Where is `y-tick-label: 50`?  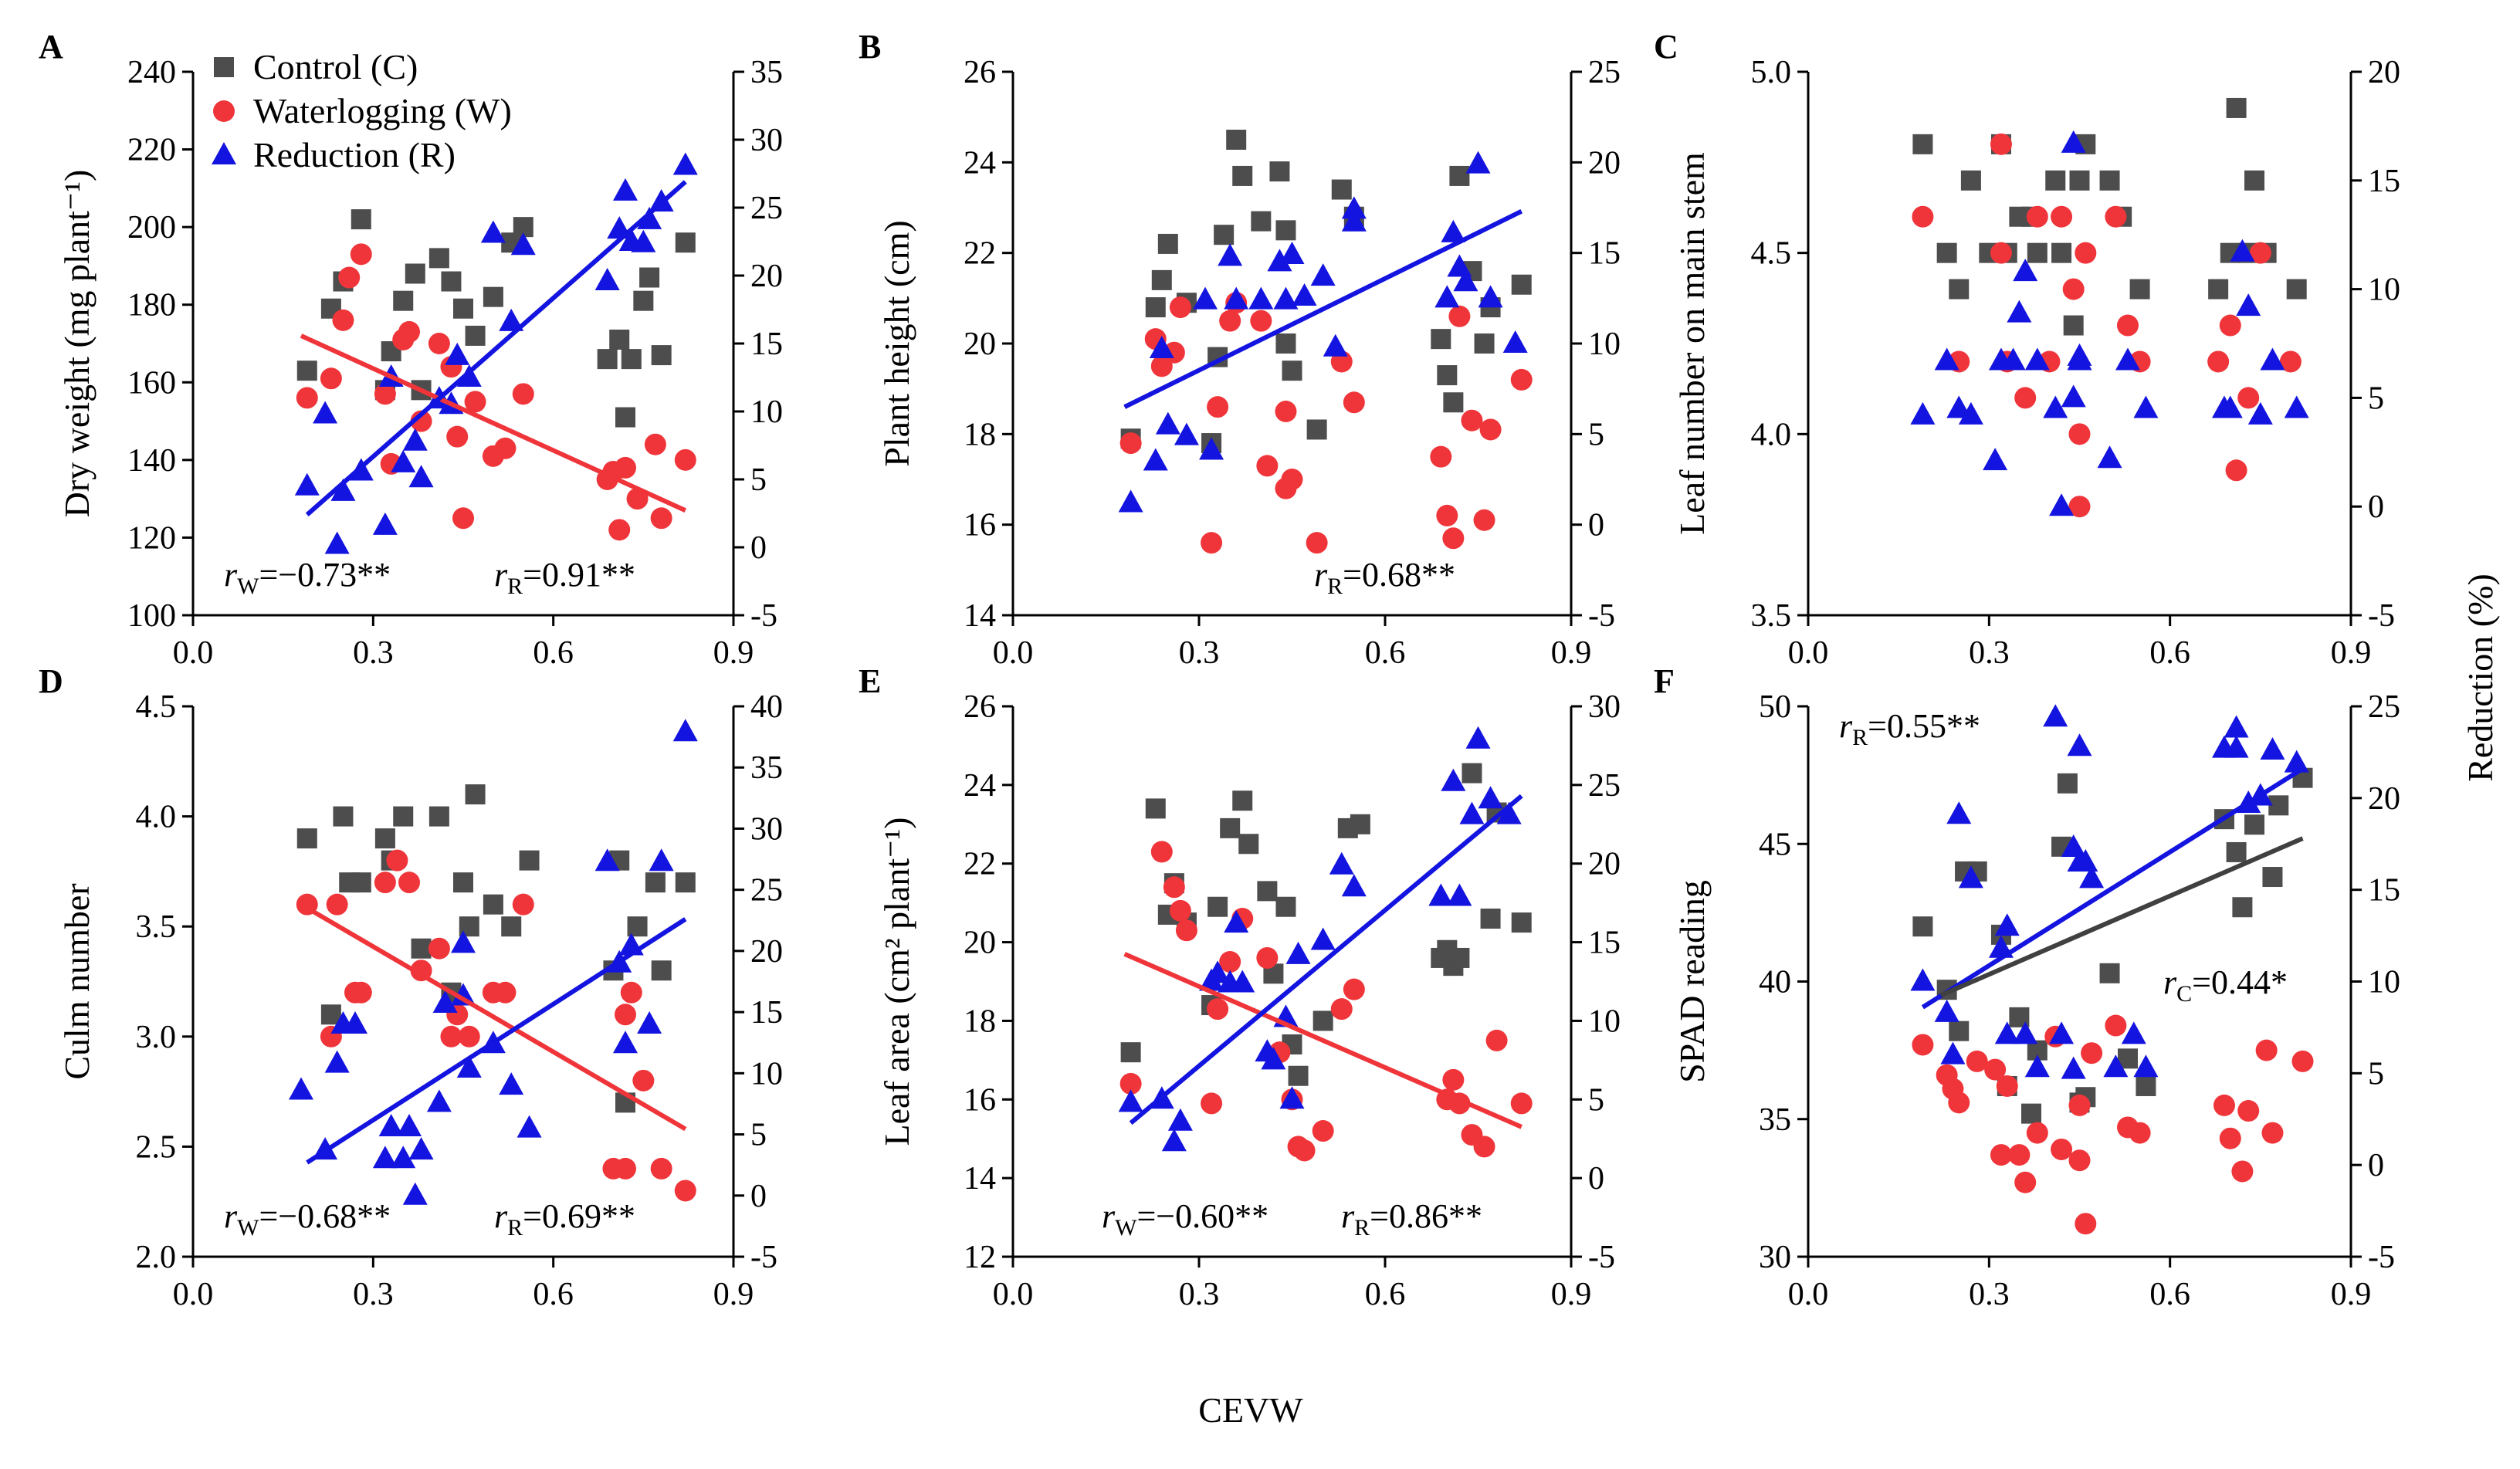 y-tick-label: 50 is located at coordinates (1775, 707).